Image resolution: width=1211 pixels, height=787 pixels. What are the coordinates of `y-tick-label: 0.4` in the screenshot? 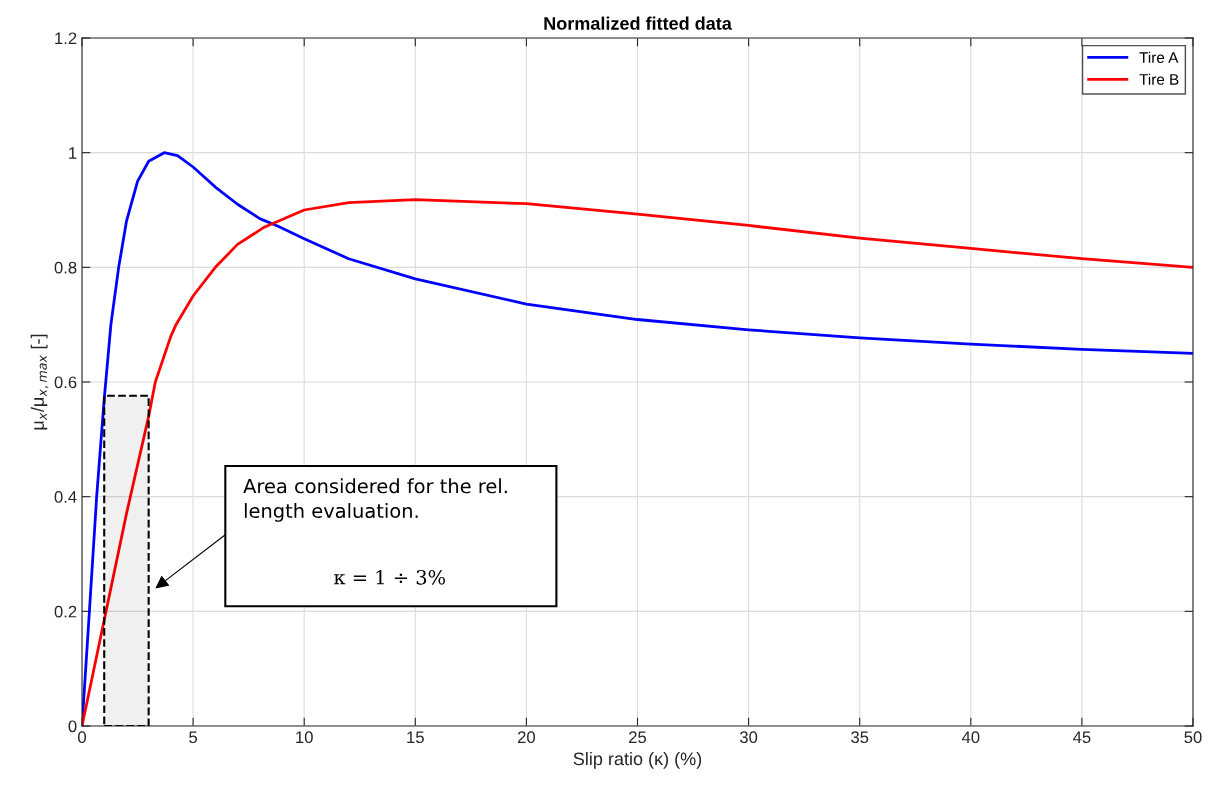 It's located at (65, 497).